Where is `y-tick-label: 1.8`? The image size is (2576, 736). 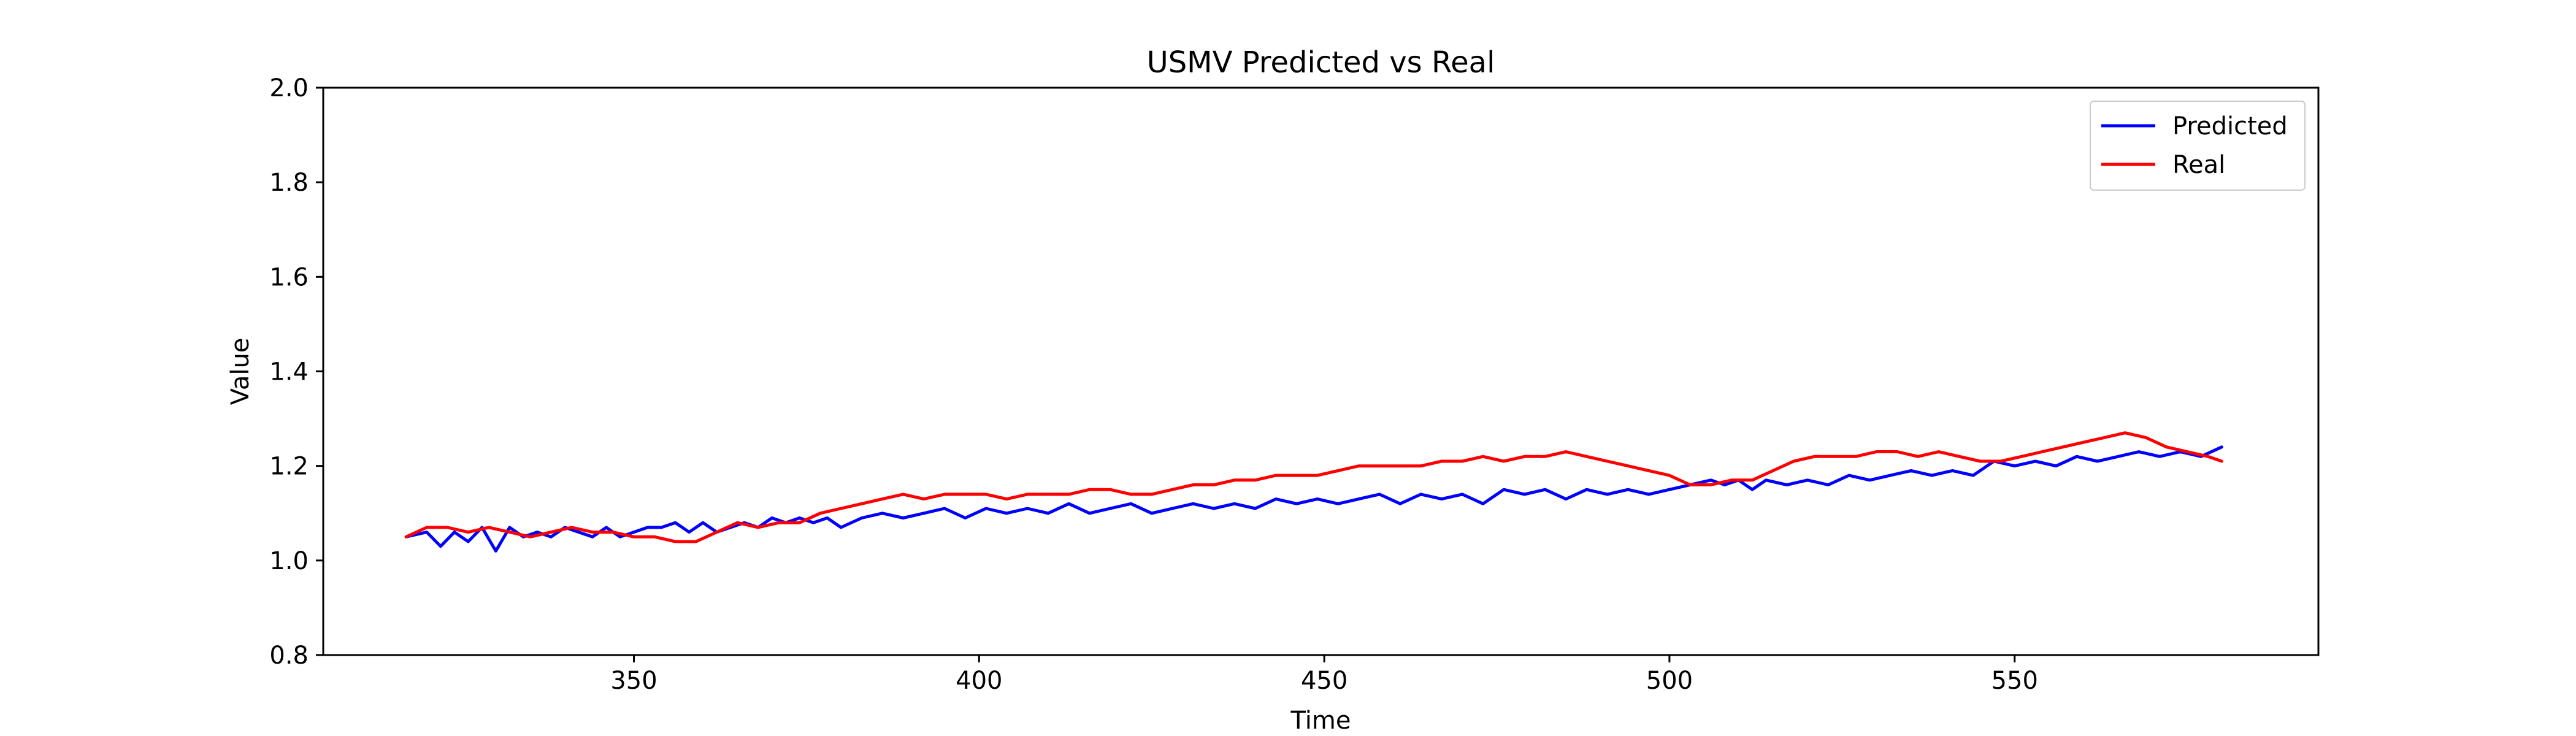
y-tick-label: 1.8 is located at coordinates (289, 183).